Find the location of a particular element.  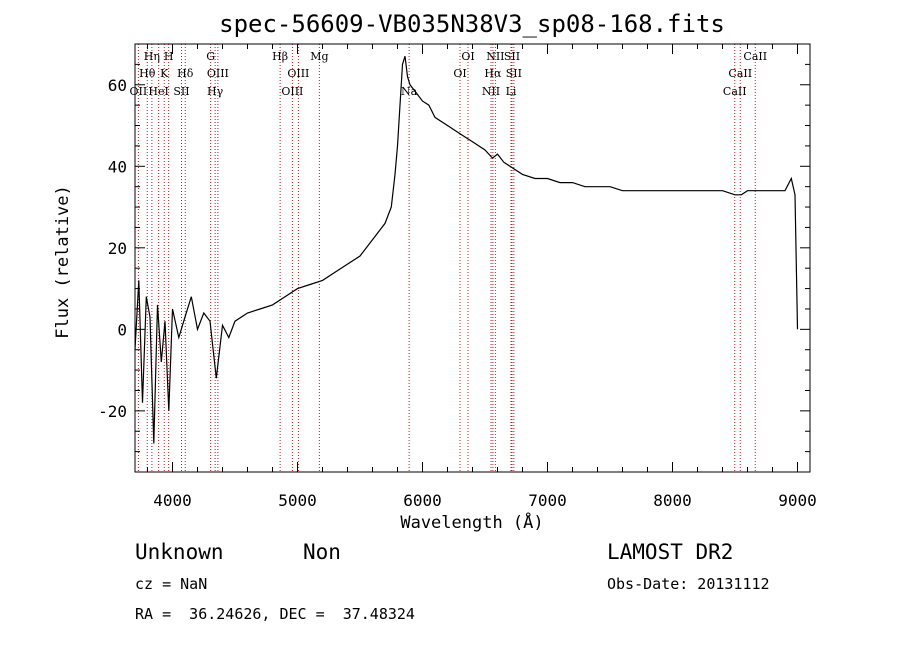

x-tick-label: 9000 is located at coordinates (797, 500).